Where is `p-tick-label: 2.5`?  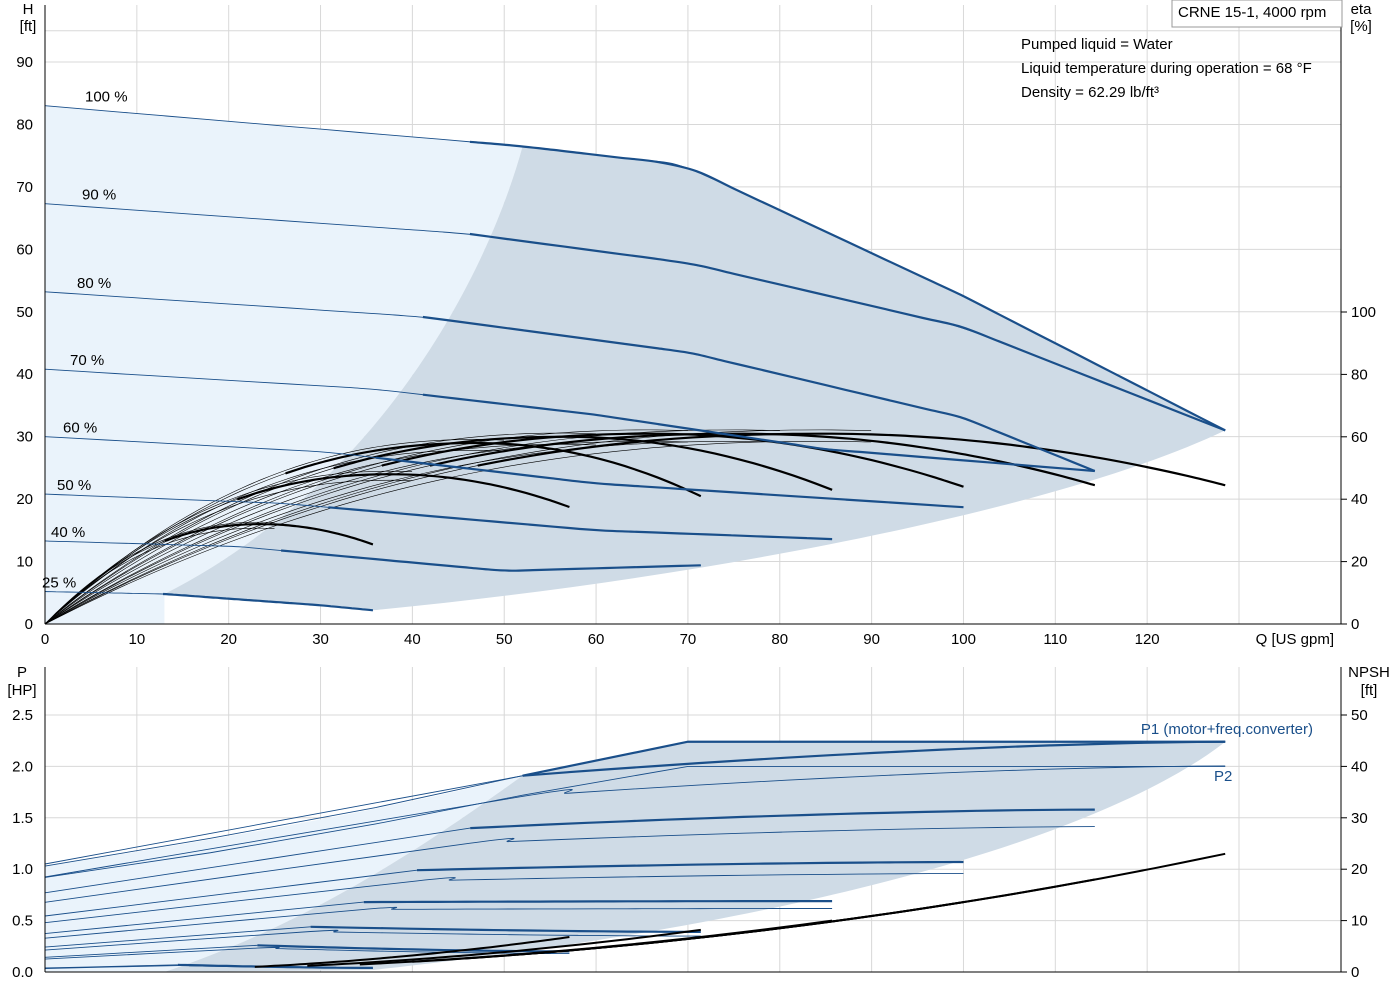
p-tick-label: 2.5 is located at coordinates (22, 715).